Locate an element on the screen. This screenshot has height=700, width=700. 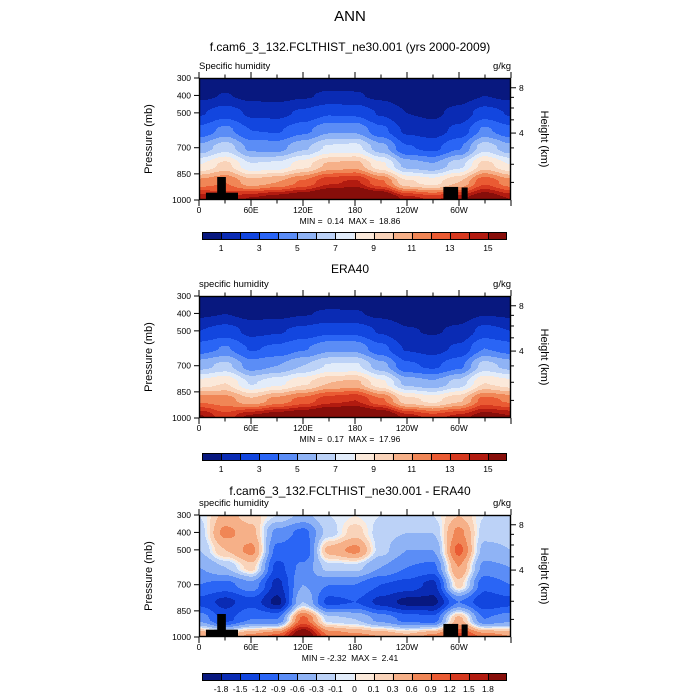
panel-diff-minmax: MIN = -2.32 MAX = 2.41 is located at coordinates (350, 658).